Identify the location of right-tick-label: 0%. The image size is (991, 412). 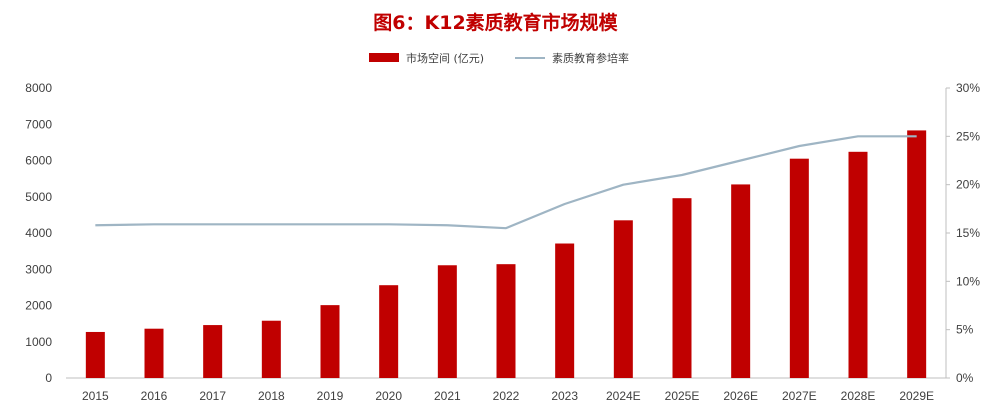
(965, 378).